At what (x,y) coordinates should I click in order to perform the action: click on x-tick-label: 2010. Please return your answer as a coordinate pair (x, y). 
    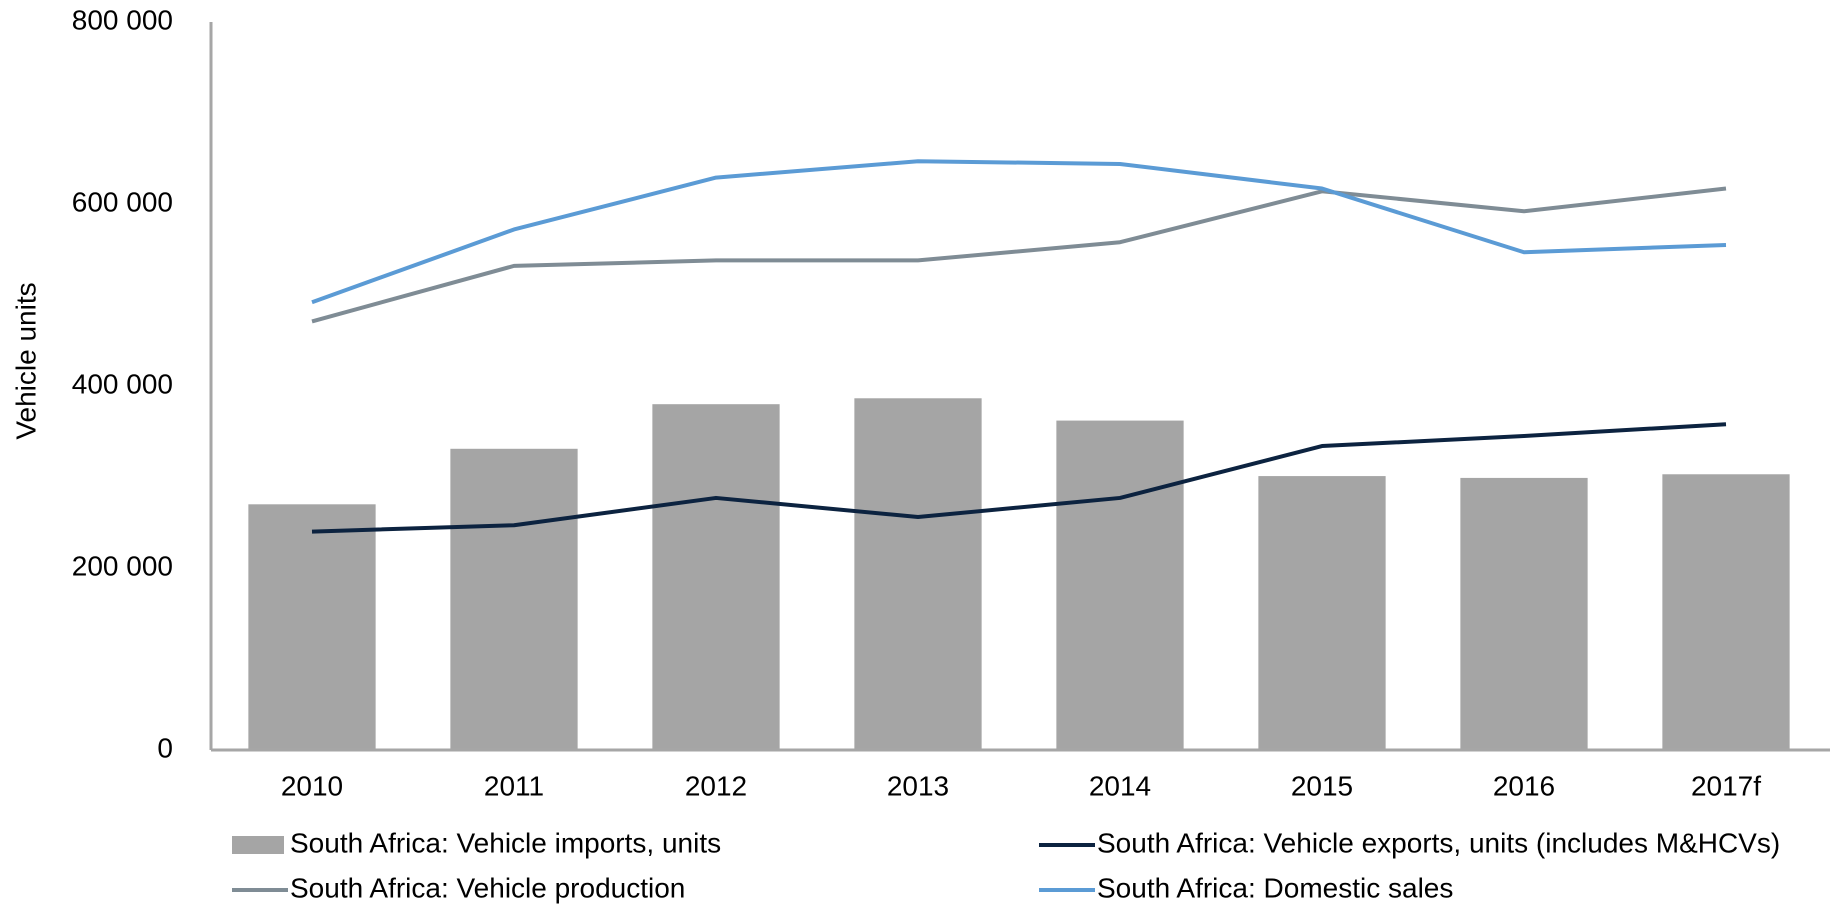
    Looking at the image, I should click on (312, 785).